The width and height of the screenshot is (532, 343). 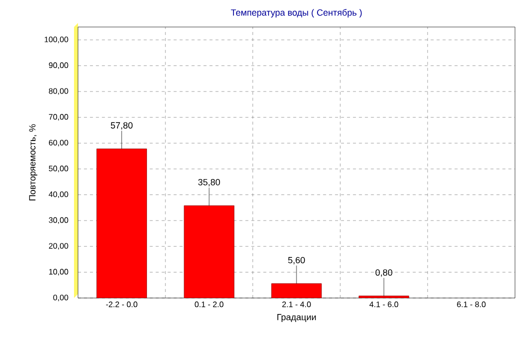 I want to click on y-axis-title: Повторяемость, %, so click(x=33, y=162).